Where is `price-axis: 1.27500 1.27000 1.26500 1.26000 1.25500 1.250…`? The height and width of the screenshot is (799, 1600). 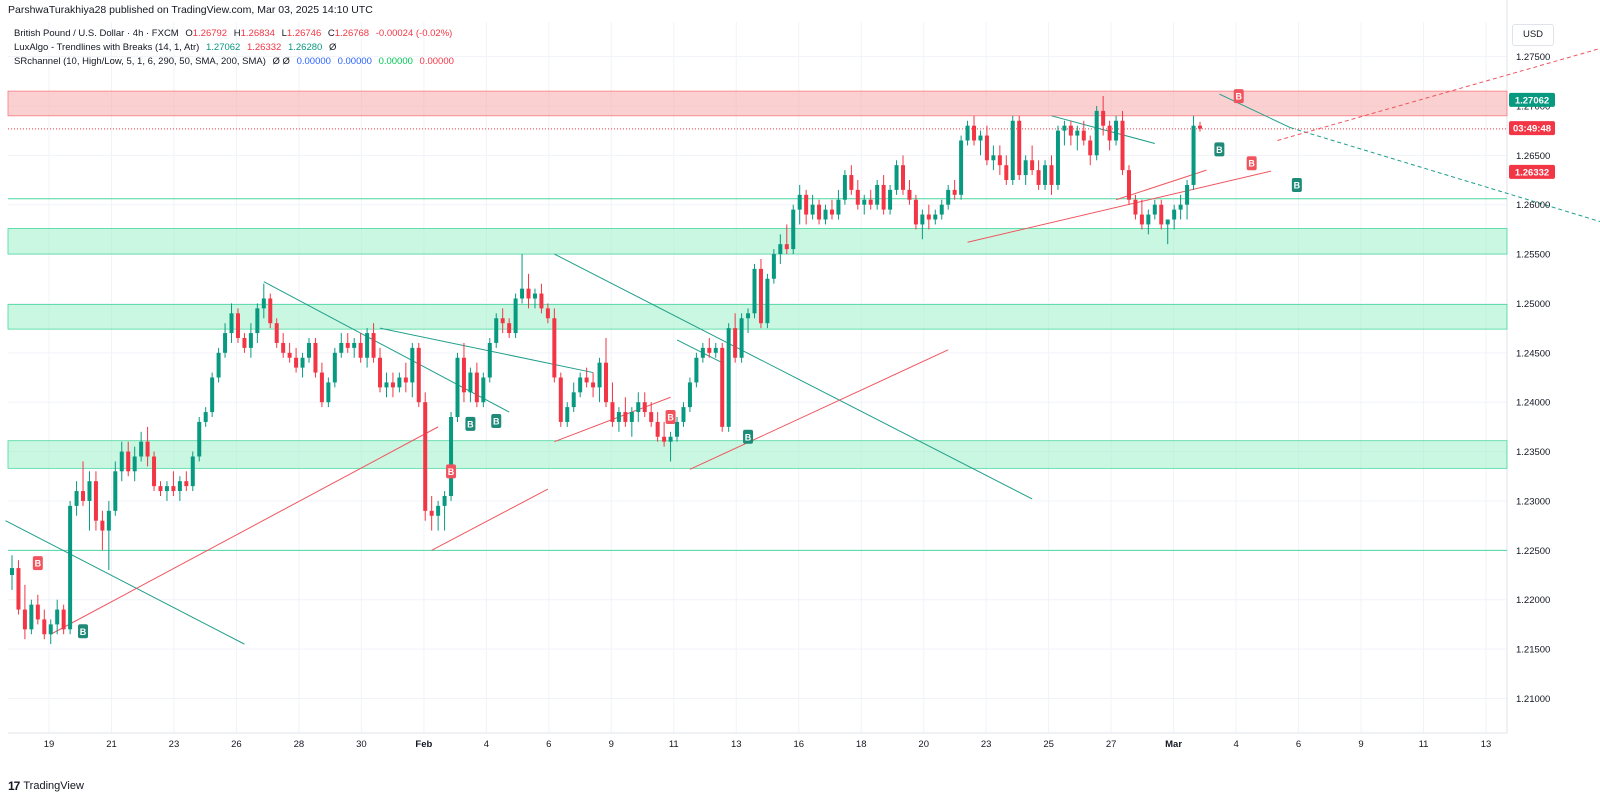
price-axis: 1.27500 1.27000 1.26500 1.26000 1.25500 1.250… is located at coordinates (1532, 378).